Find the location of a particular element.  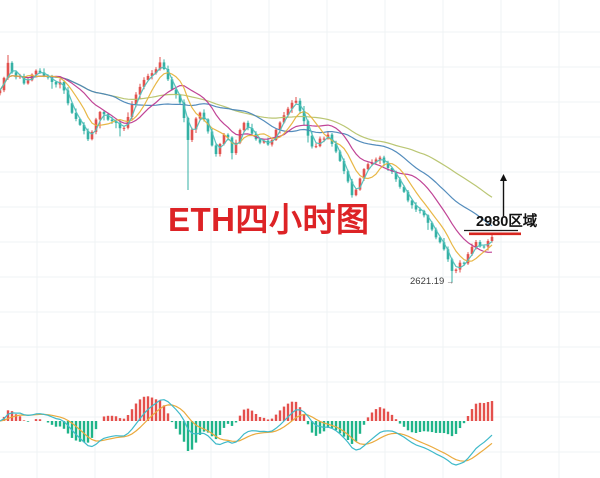

chart-title: ETH四小时图 is located at coordinates (269, 219).